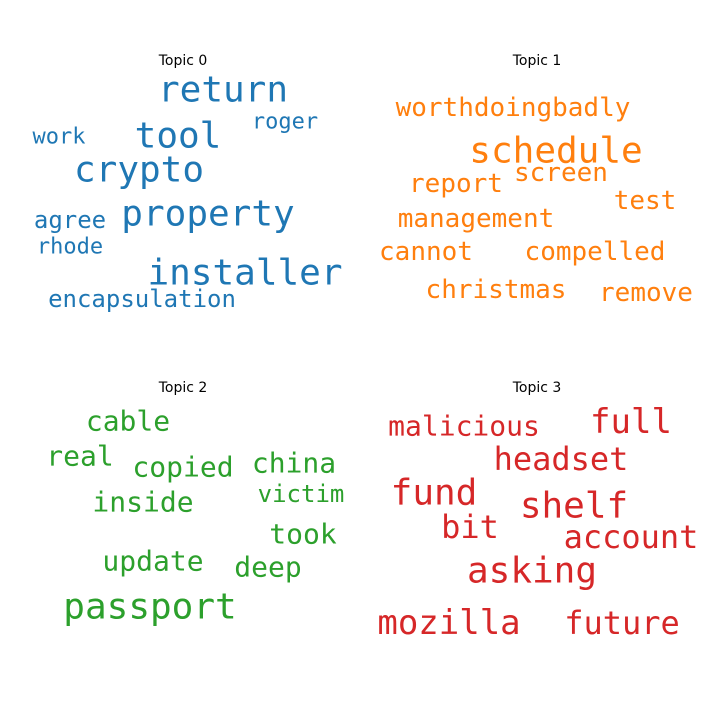  Describe the element at coordinates (426, 252) in the screenshot. I see `topic-1-word-cannot: cannot` at that location.